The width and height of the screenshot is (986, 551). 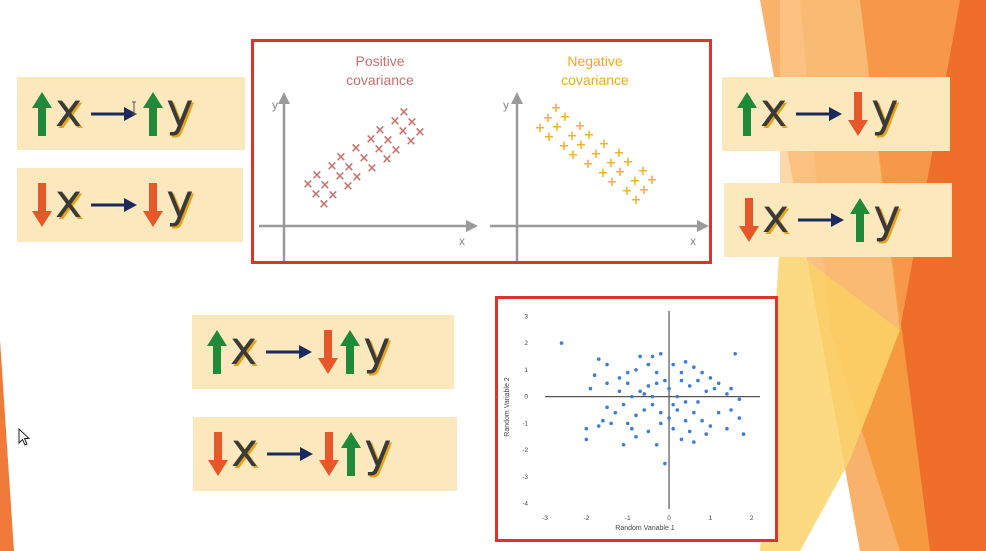 What do you see at coordinates (545, 518) in the screenshot?
I see `scatter-x-tick-label: -3` at bounding box center [545, 518].